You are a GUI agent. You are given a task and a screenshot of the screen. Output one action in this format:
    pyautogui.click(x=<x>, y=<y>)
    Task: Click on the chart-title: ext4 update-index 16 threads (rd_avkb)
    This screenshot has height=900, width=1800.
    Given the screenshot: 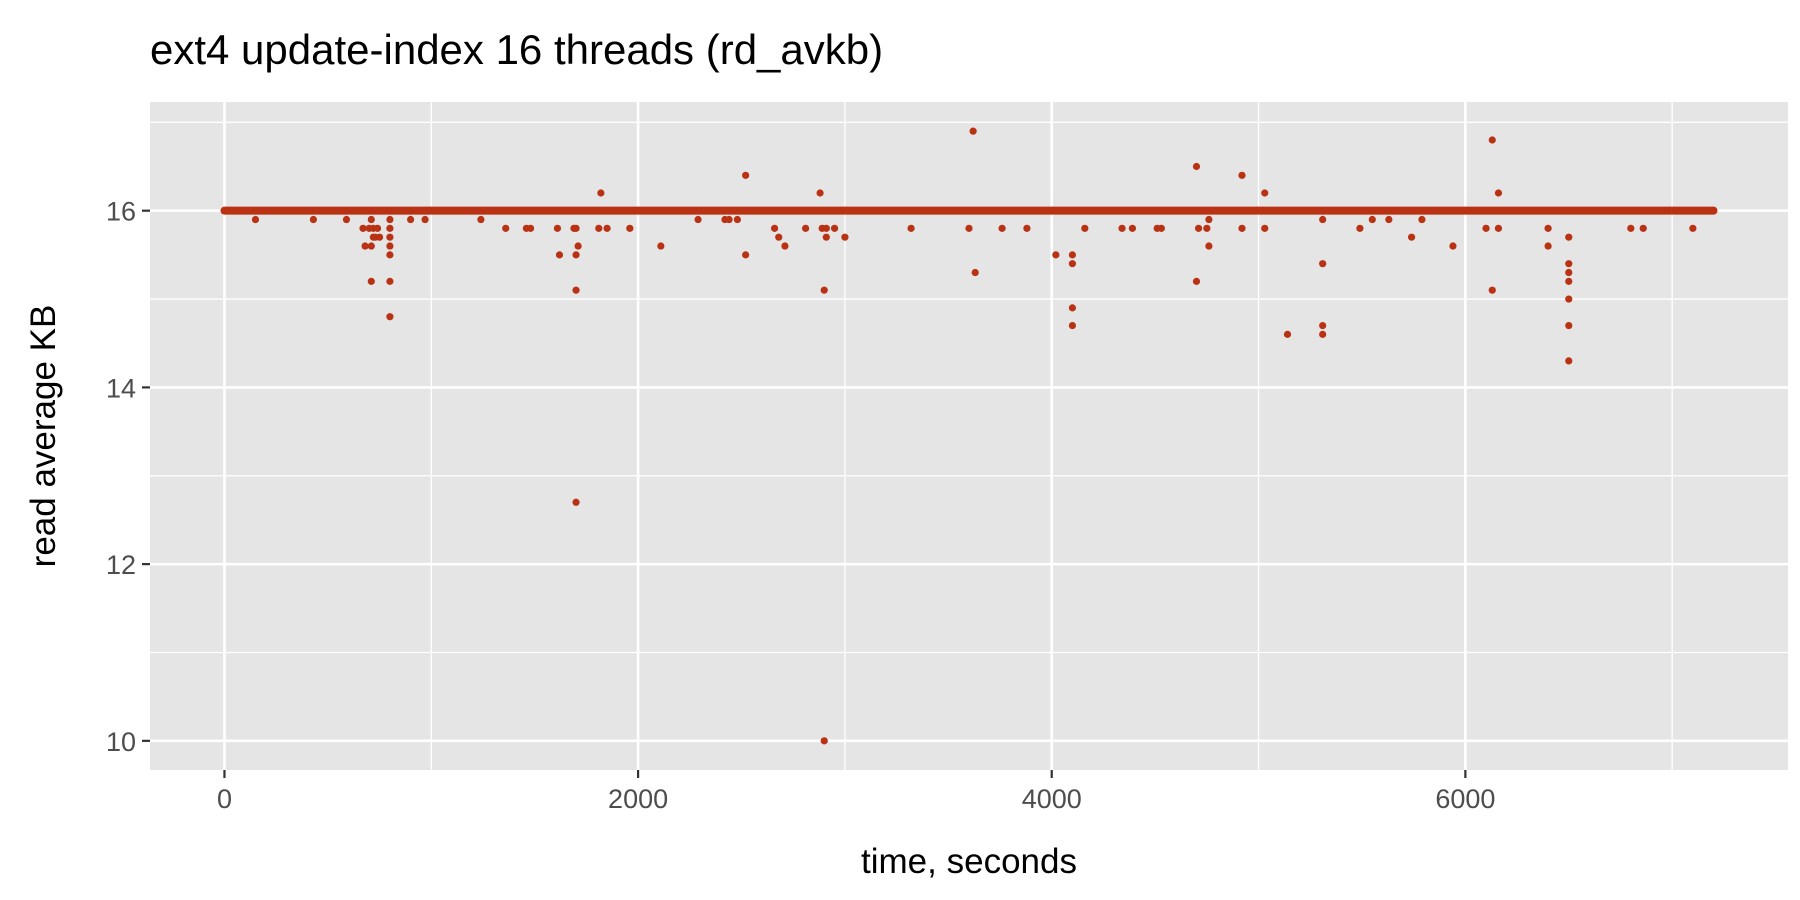 What is the action you would take?
    pyautogui.click(x=516, y=49)
    